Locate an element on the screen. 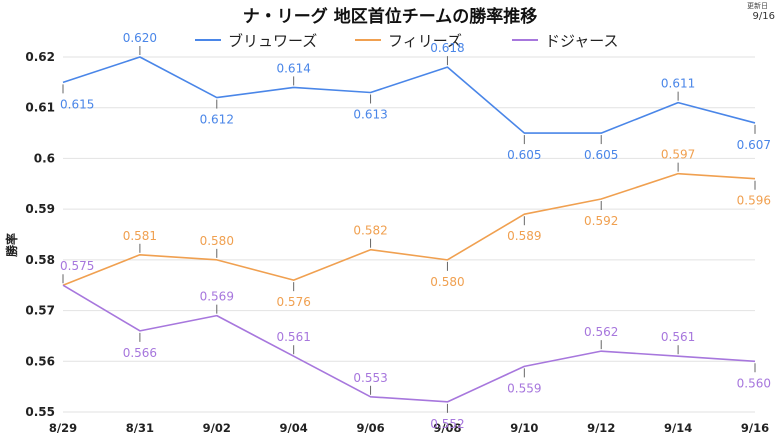 This screenshot has width=780, height=438. data-label-0-2: 0.612 is located at coordinates (217, 120).